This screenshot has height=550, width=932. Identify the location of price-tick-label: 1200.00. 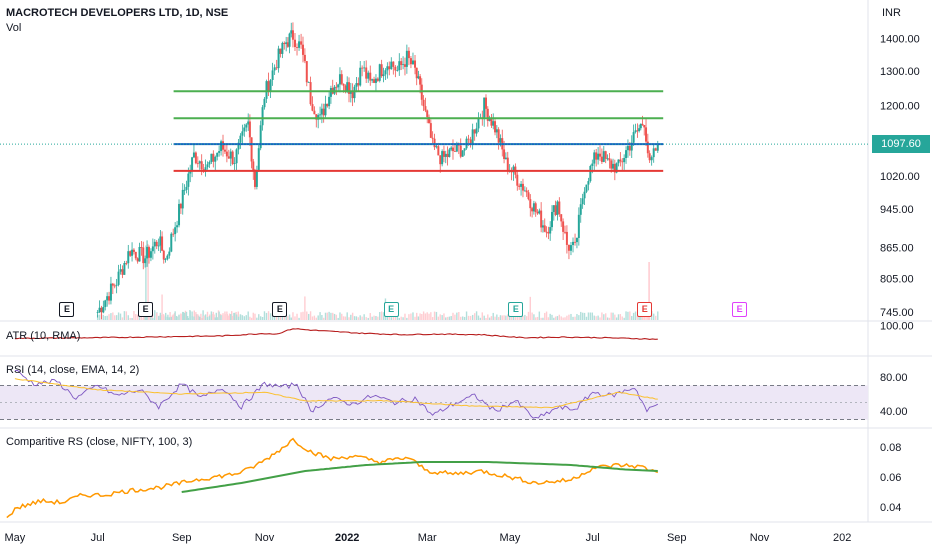
(900, 106).